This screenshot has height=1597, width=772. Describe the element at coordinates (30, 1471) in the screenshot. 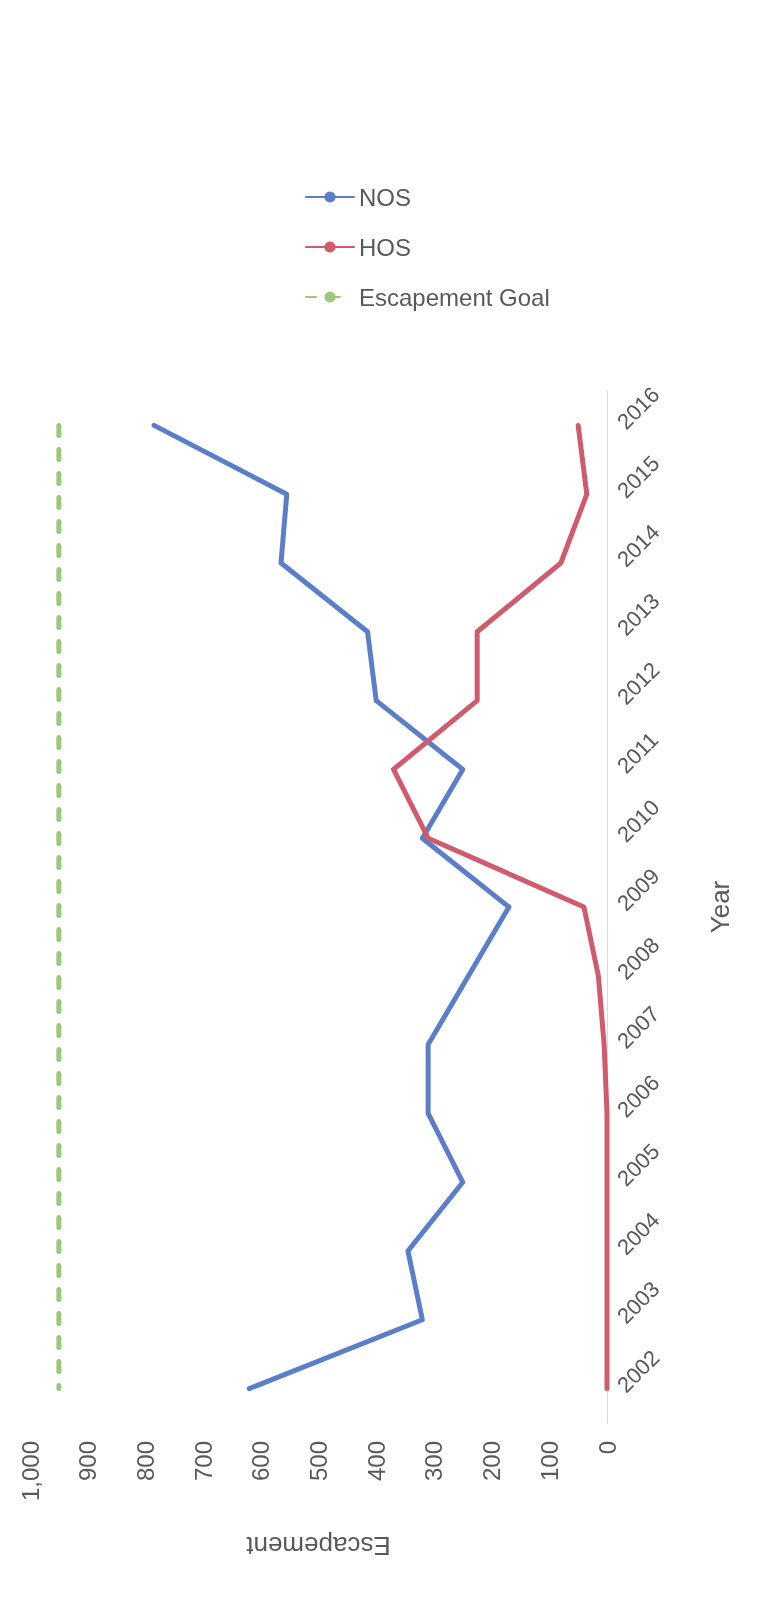

I see `x-tick-label: 1,000` at that location.